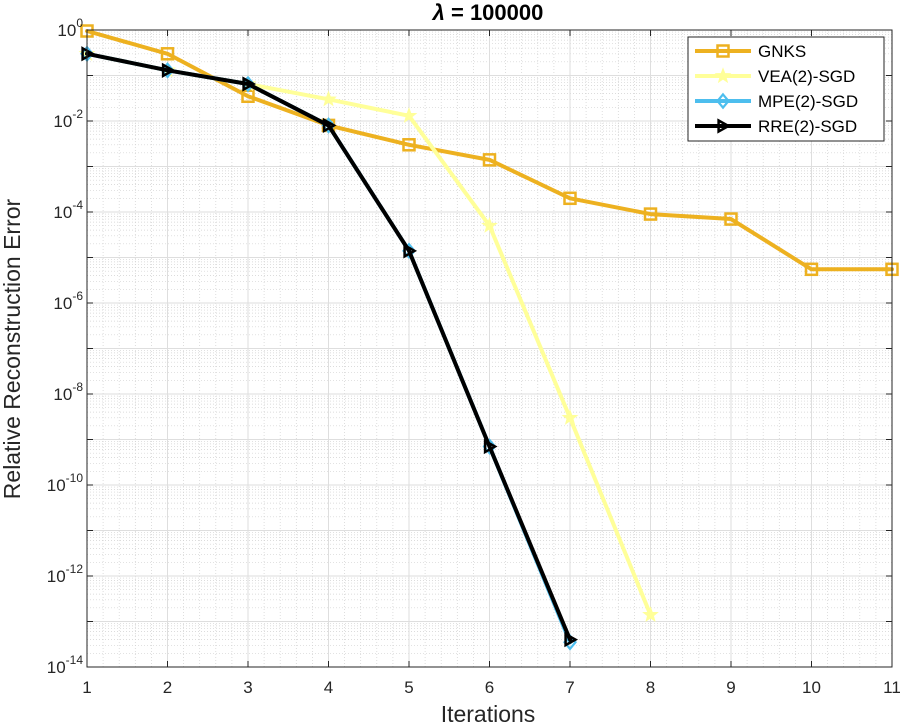  What do you see at coordinates (750, 51) in the screenshot?
I see `legend-entry: GNKS` at bounding box center [750, 51].